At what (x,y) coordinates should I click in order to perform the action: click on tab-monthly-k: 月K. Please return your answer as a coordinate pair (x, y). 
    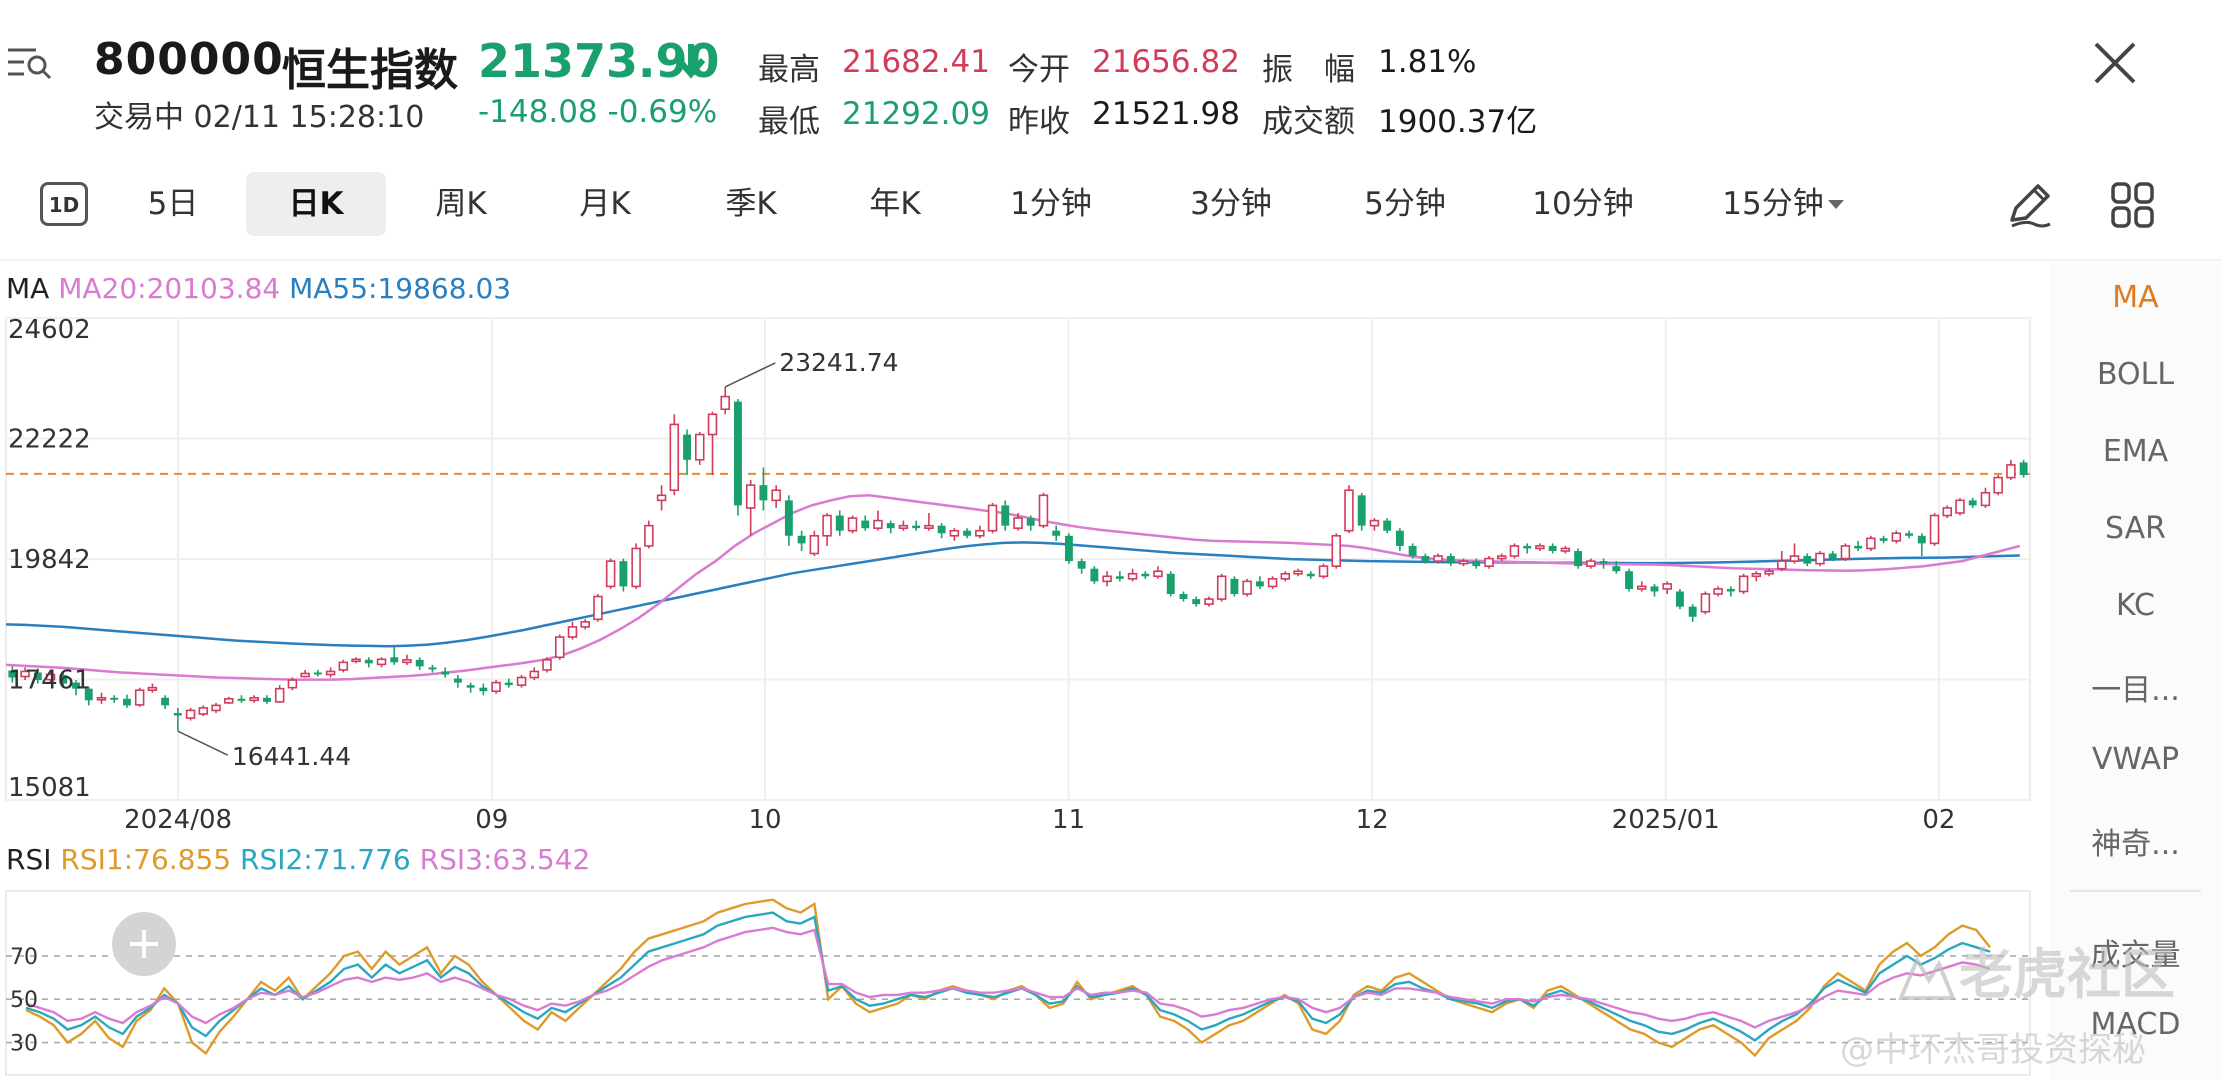
    Looking at the image, I should click on (605, 204).